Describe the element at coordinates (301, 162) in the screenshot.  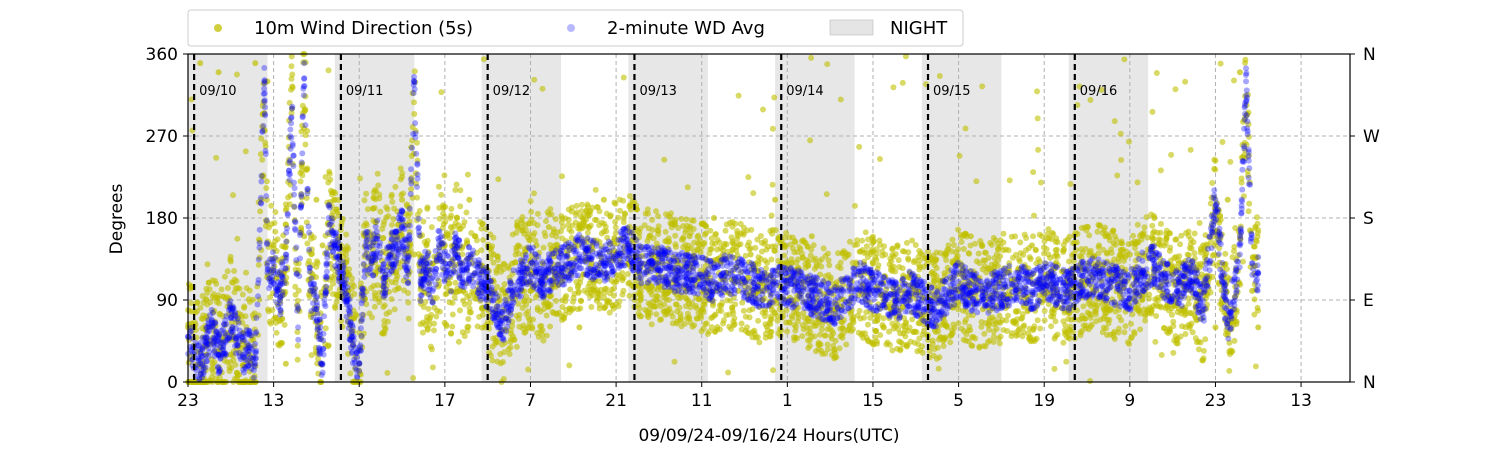
I see `point-wd-avg` at that location.